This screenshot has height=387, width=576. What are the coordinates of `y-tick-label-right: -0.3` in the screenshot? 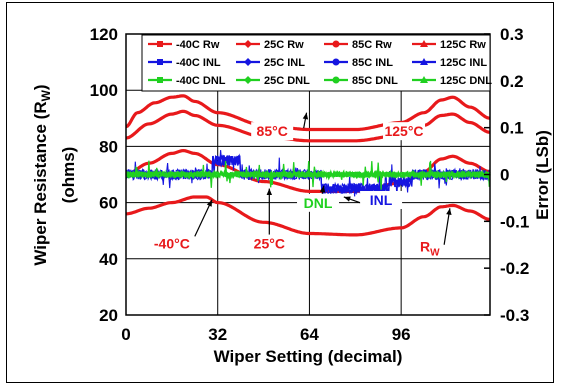 It's located at (514, 315).